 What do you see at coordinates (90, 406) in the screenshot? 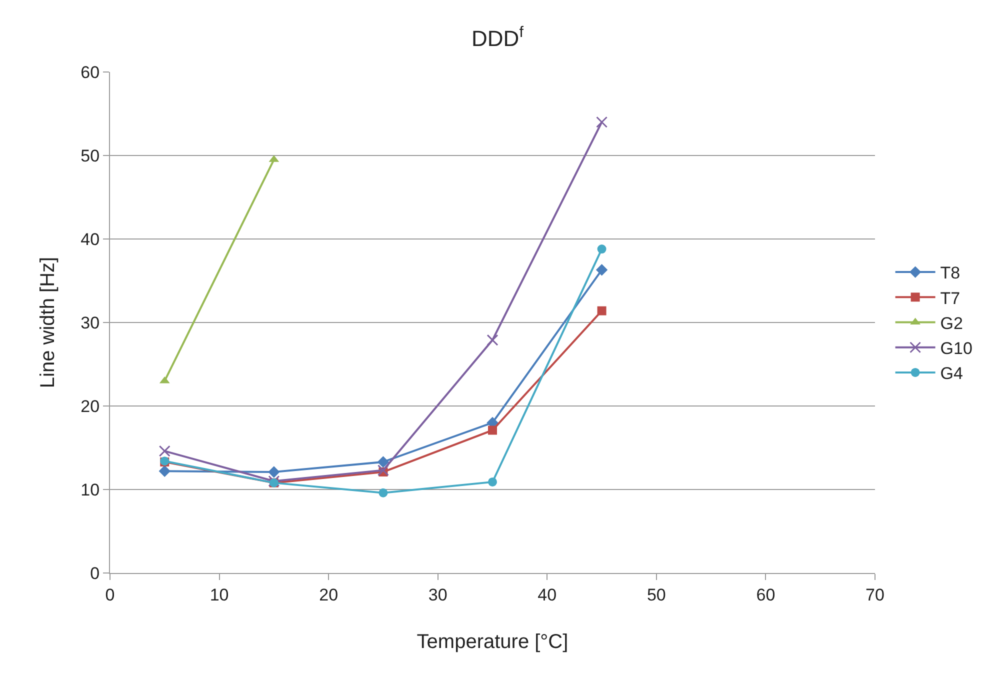
I see `y-tick-label: 20` at bounding box center [90, 406].